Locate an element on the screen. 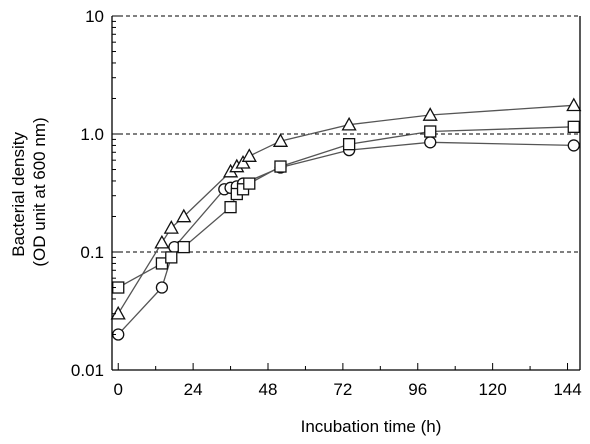 The height and width of the screenshot is (444, 590). x-tick-label-3: 72 is located at coordinates (342, 389).